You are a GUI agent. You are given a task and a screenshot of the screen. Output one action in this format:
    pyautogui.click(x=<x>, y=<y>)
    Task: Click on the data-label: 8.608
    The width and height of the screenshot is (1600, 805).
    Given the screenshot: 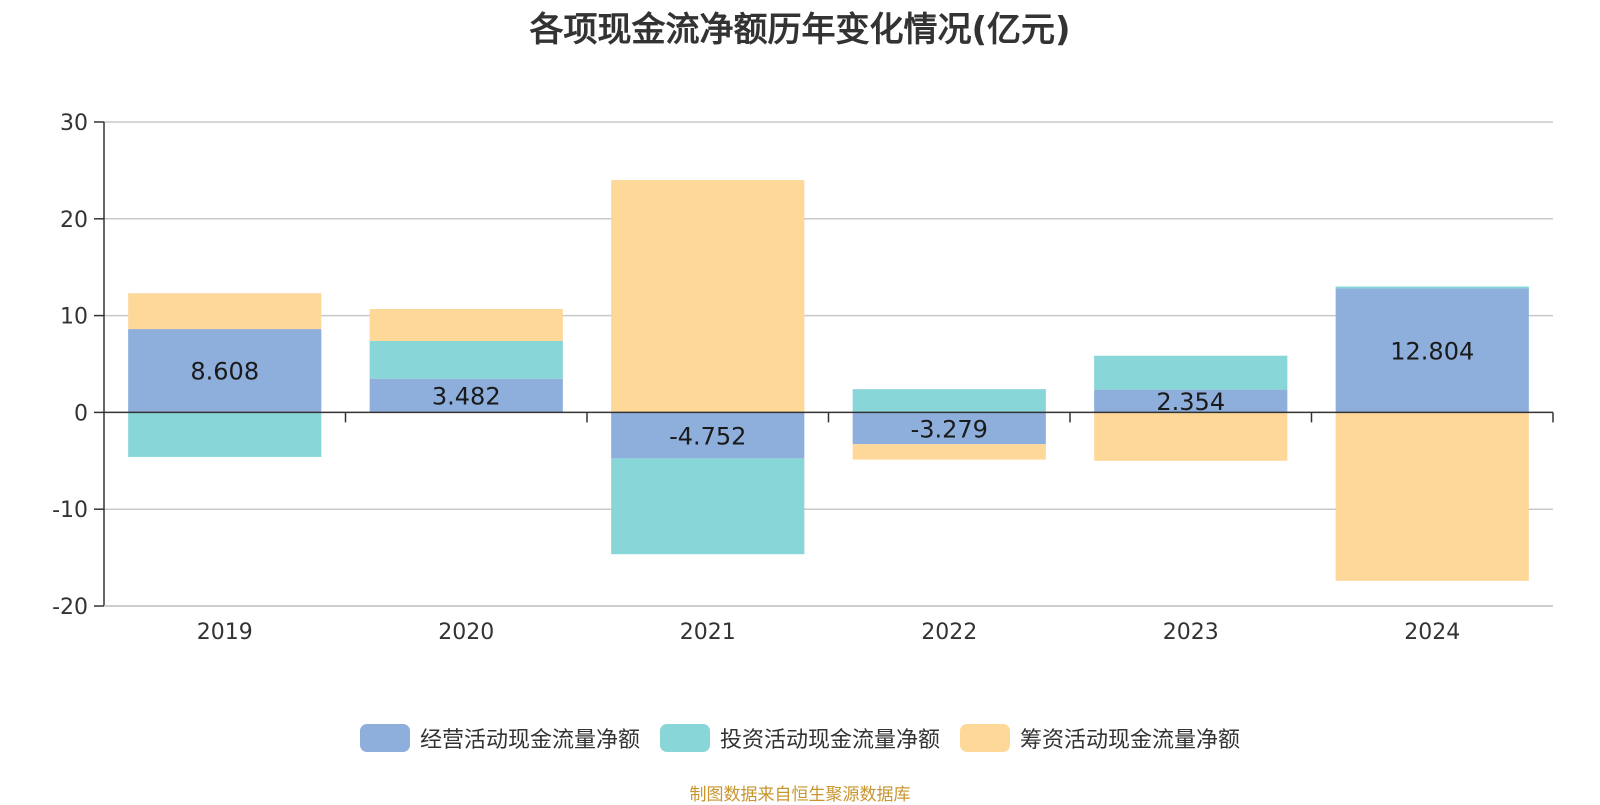 What is the action you would take?
    pyautogui.click(x=224, y=372)
    